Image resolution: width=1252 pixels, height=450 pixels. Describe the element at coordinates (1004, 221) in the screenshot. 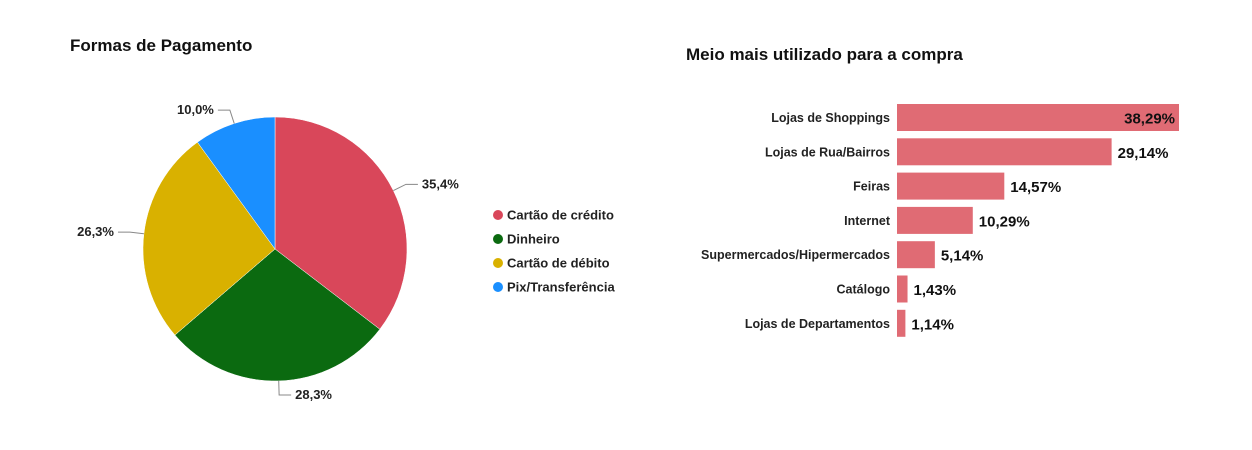

I see `bar-value-label: 10,29%` at that location.